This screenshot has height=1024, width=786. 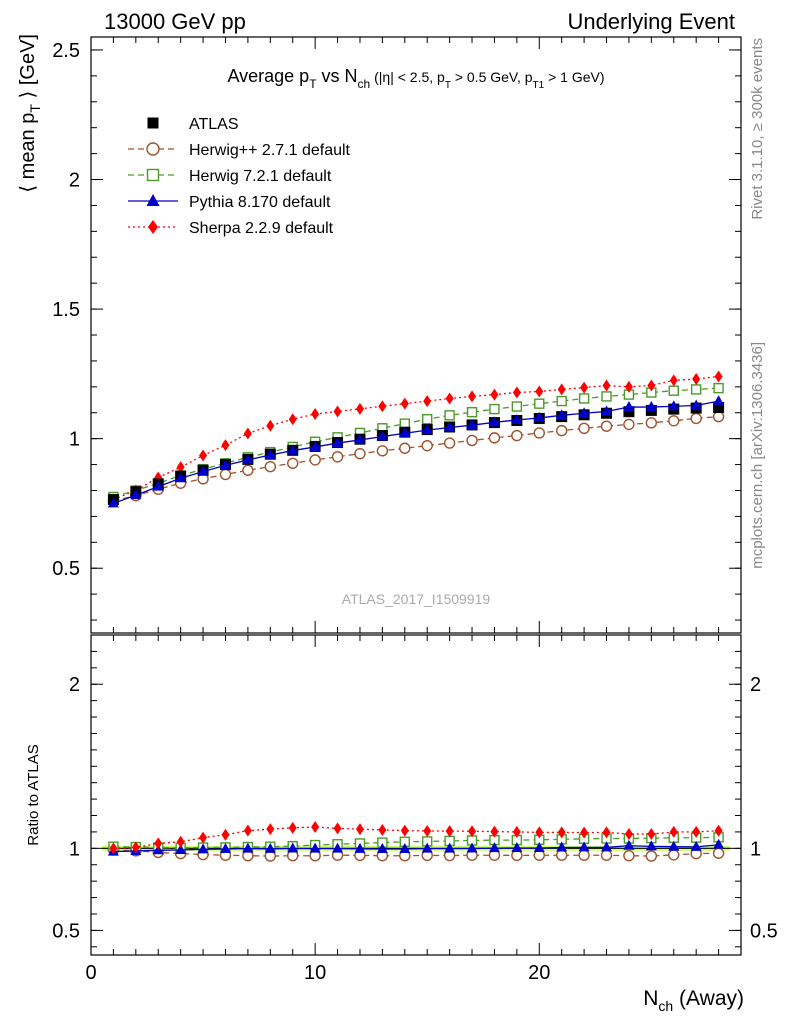 I want to click on y-tick-label: 2, so click(x=74, y=181).